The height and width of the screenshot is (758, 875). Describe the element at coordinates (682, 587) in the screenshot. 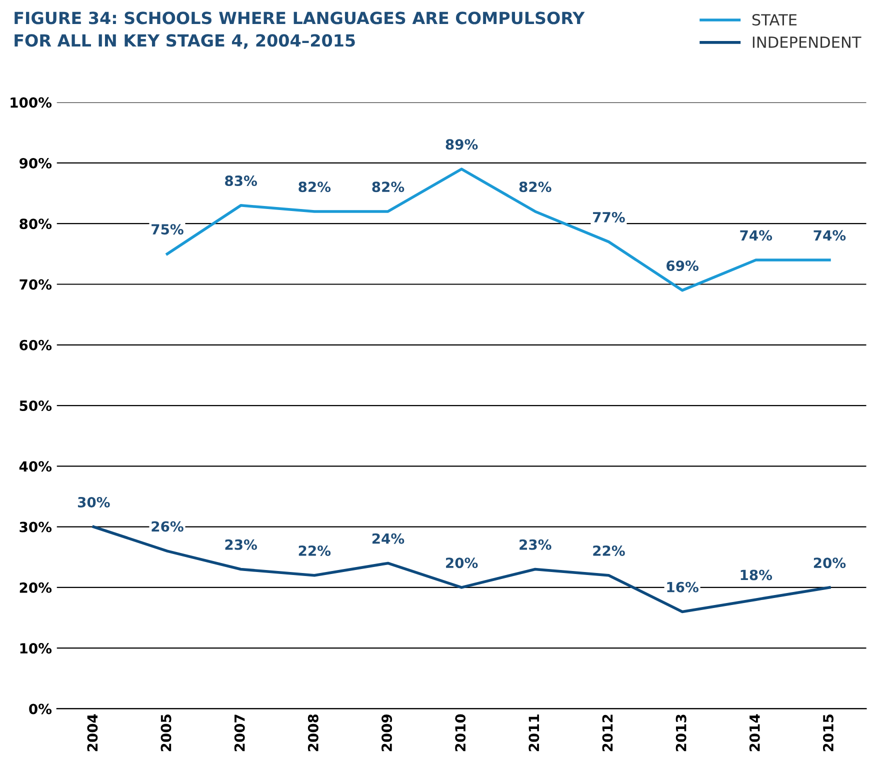

I see `data-label: 16%` at that location.